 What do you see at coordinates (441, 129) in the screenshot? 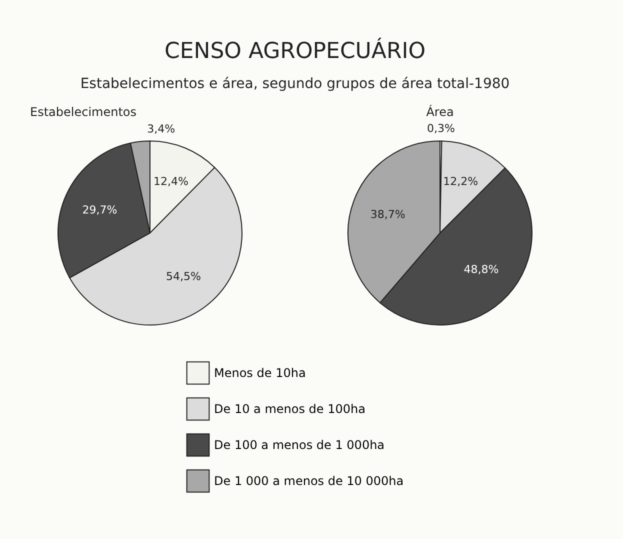
I see `data-label: 0,3%` at bounding box center [441, 129].